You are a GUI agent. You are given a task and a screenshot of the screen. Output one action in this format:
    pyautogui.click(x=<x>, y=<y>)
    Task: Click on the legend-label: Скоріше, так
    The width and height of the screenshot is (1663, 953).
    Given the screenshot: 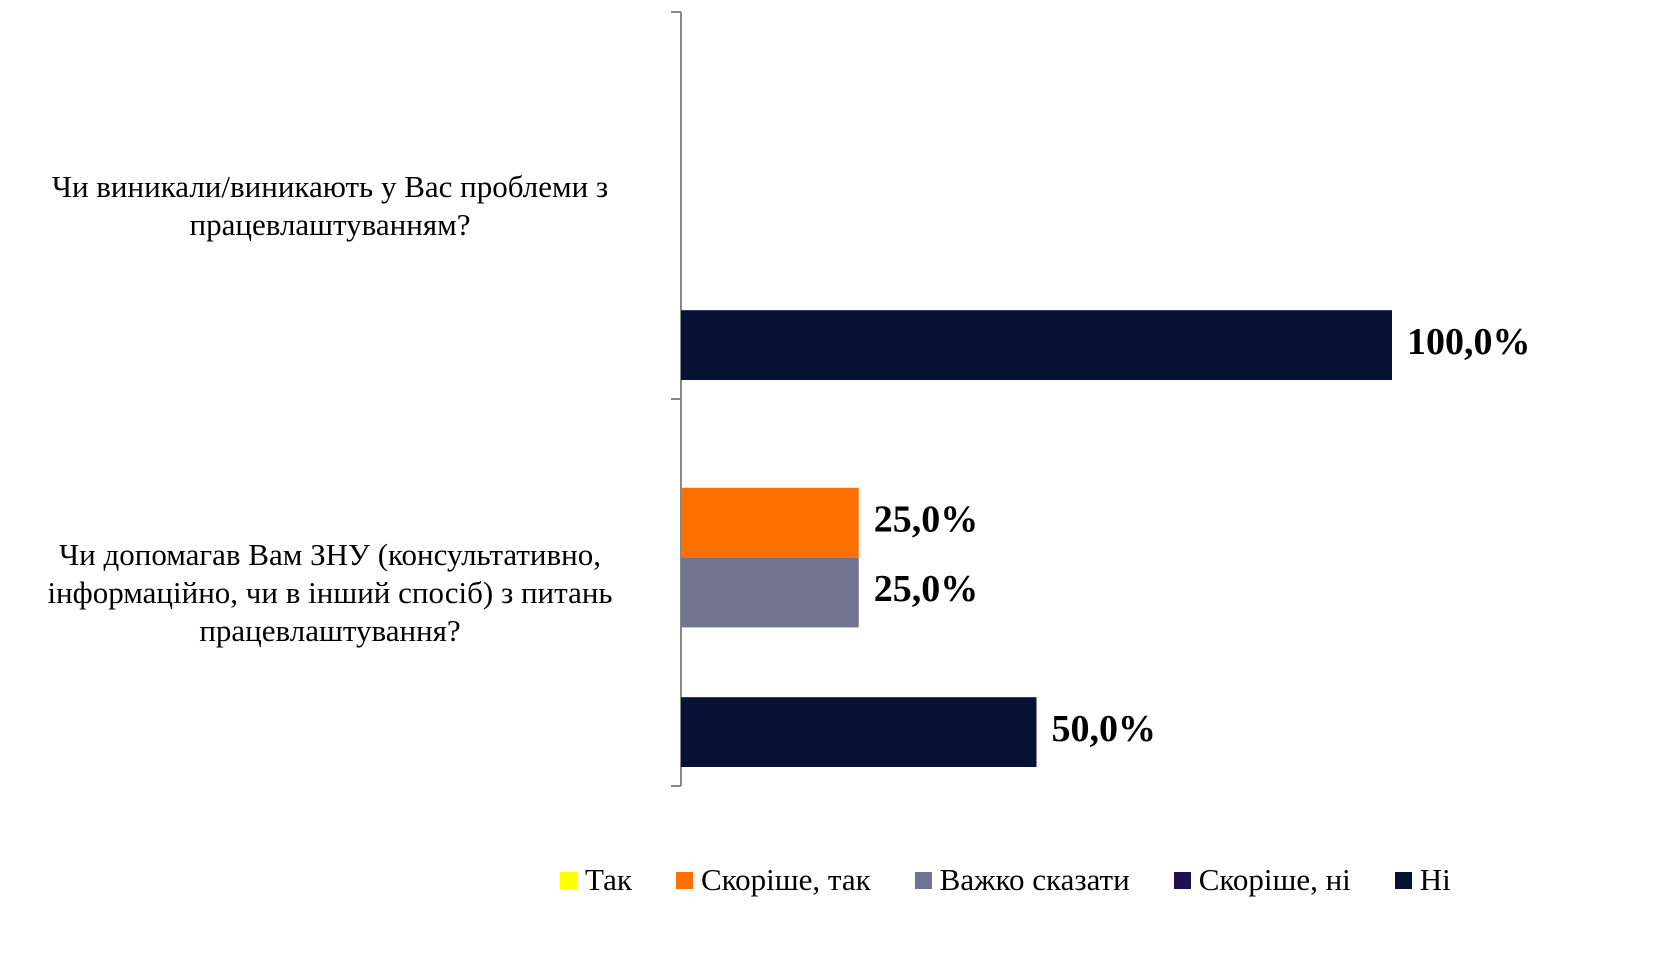 What is the action you would take?
    pyautogui.click(x=785, y=879)
    